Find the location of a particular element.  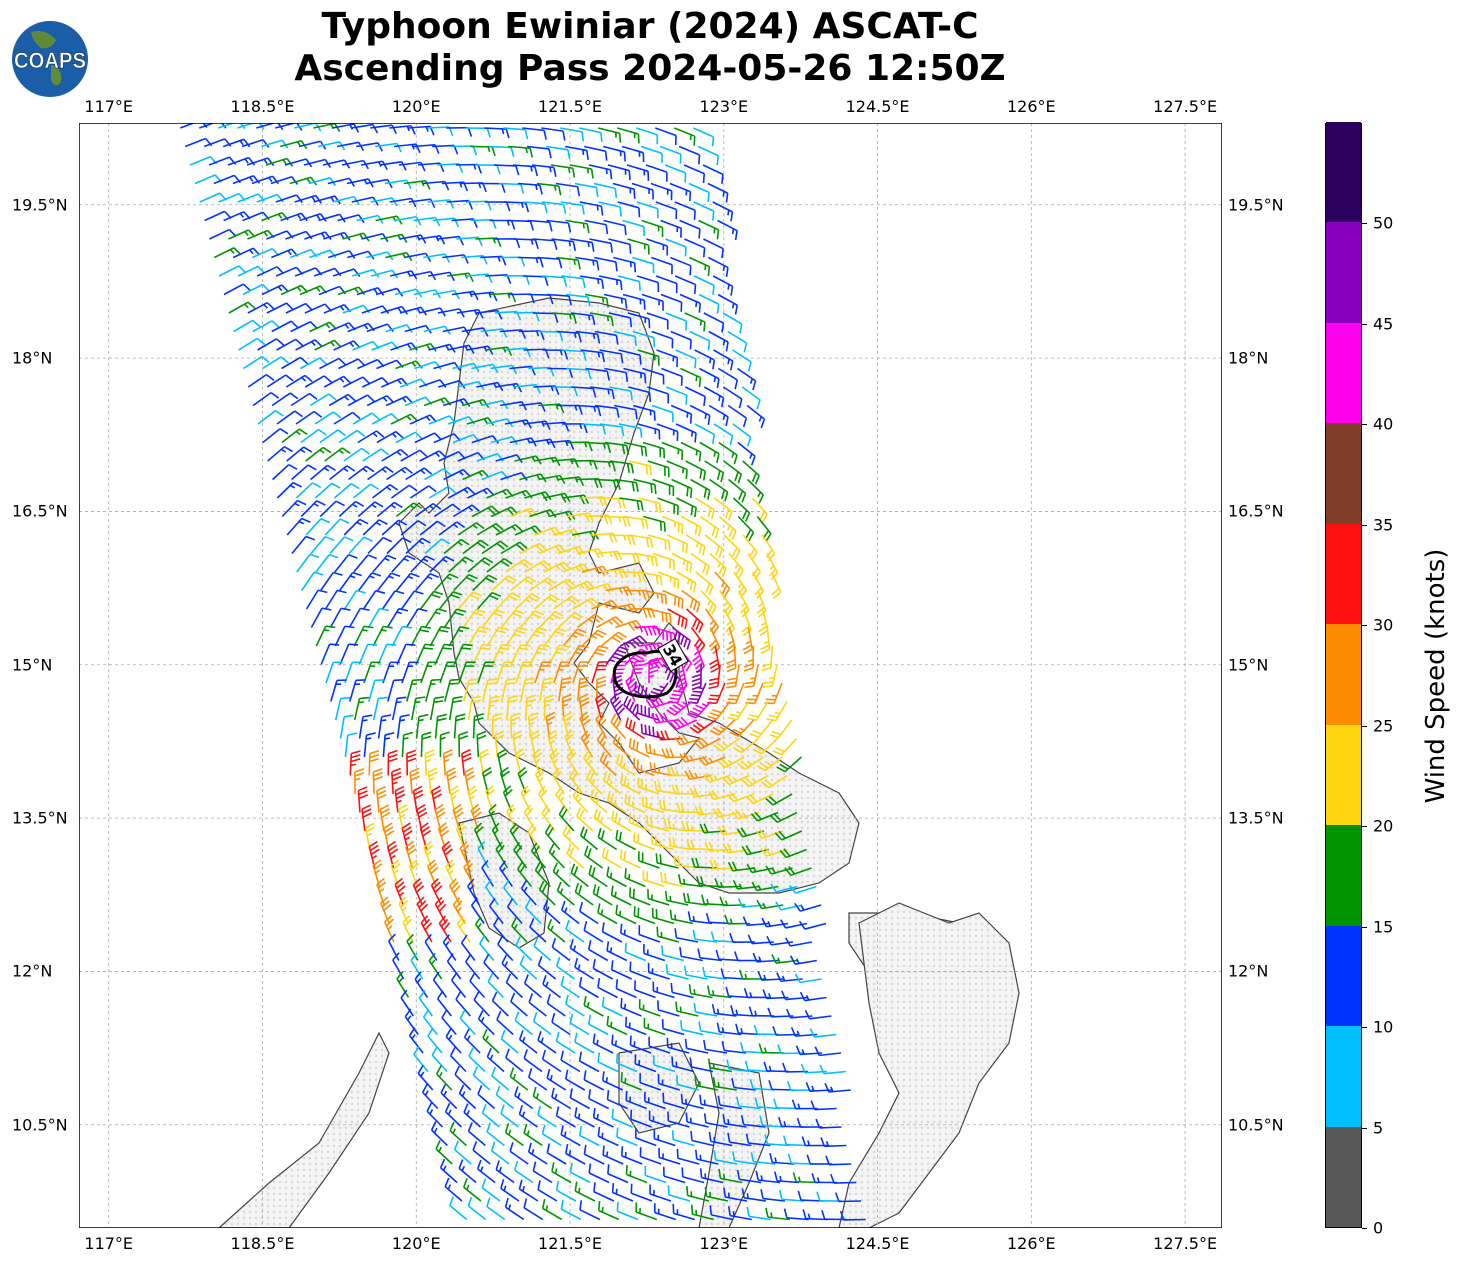

lat-tick-right: 15°N is located at coordinates (1248, 665).